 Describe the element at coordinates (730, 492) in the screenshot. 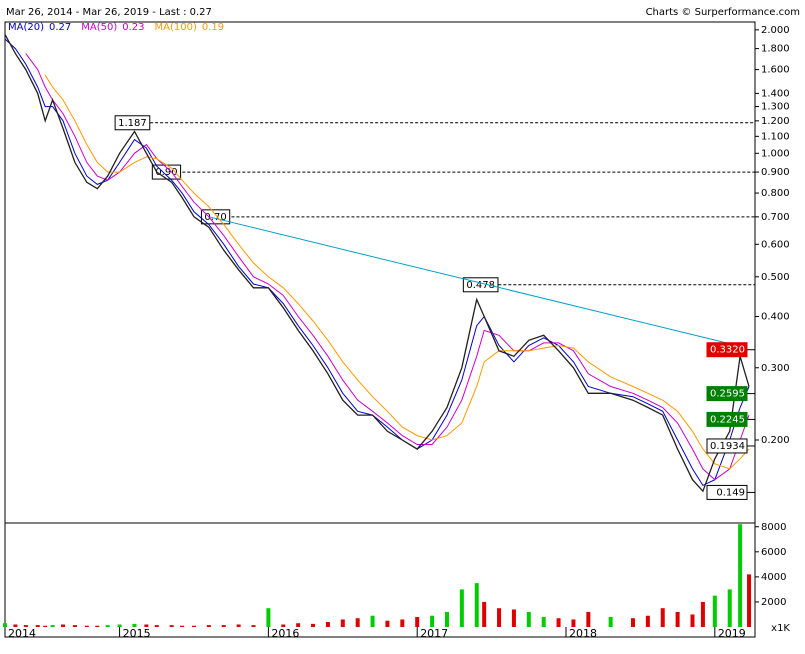

I see `price-box-label: 0.149` at that location.